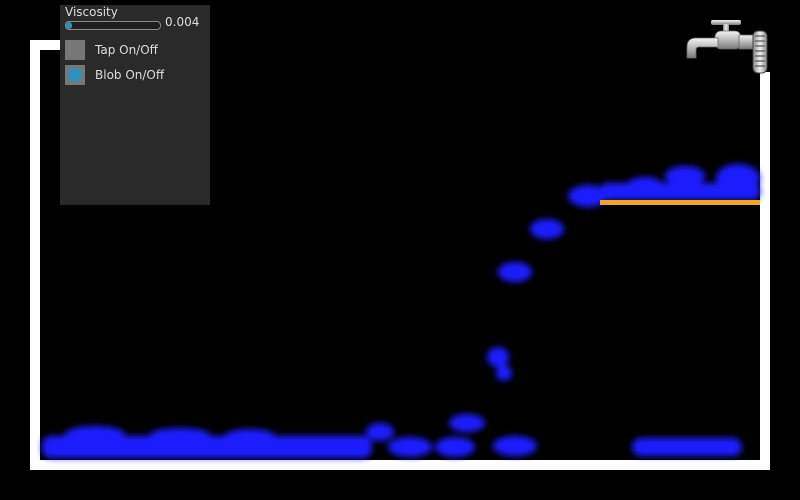 This screenshot has width=800, height=500. What do you see at coordinates (135, 105) in the screenshot?
I see `control-panel: Viscosity 0.004 Tap On/Off Blob On/Off` at bounding box center [135, 105].